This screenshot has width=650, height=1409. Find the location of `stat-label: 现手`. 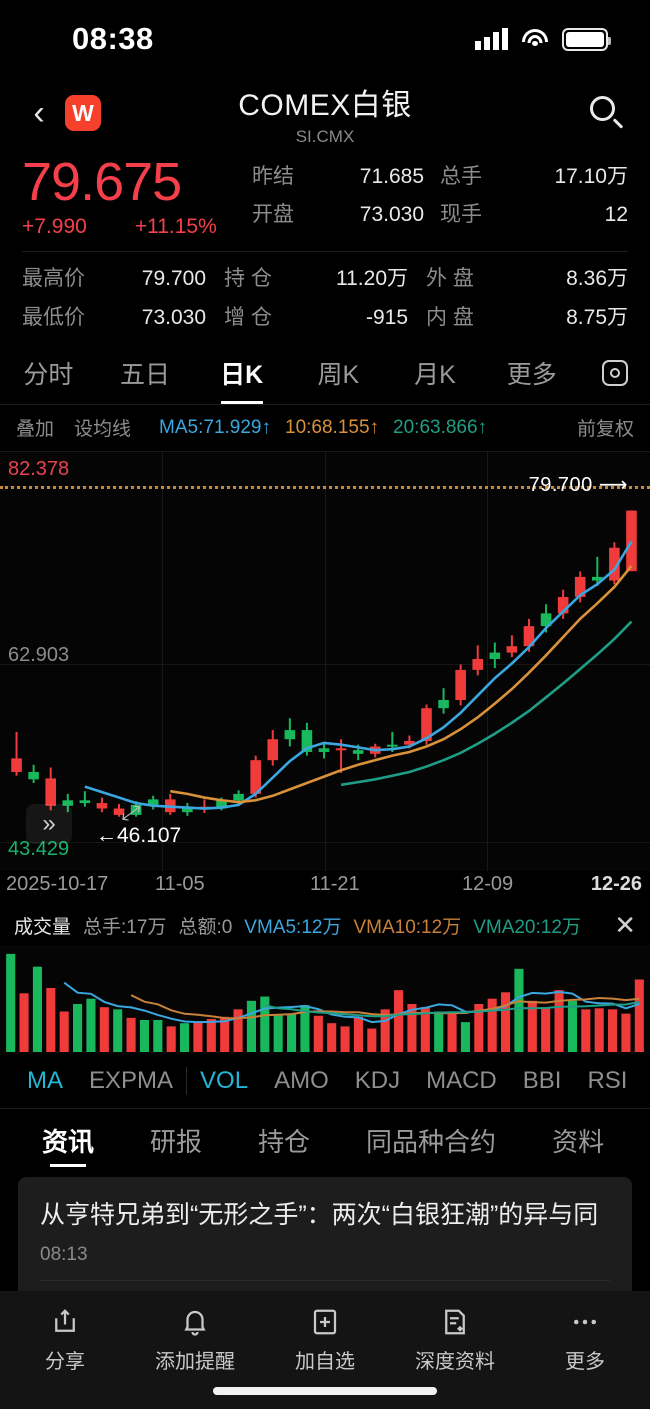

stat-label: 现手 is located at coordinates (461, 214).